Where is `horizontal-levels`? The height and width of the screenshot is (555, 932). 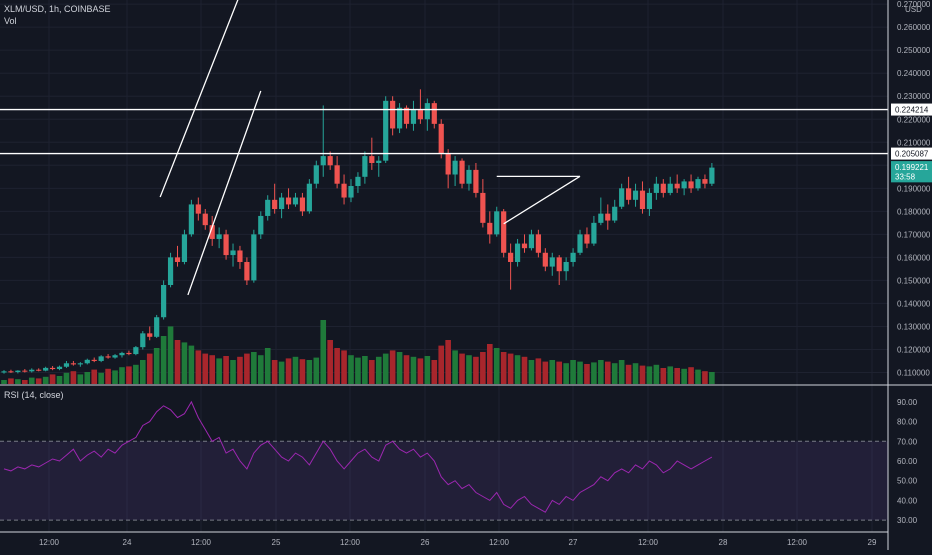
horizontal-levels is located at coordinates (444, 131).